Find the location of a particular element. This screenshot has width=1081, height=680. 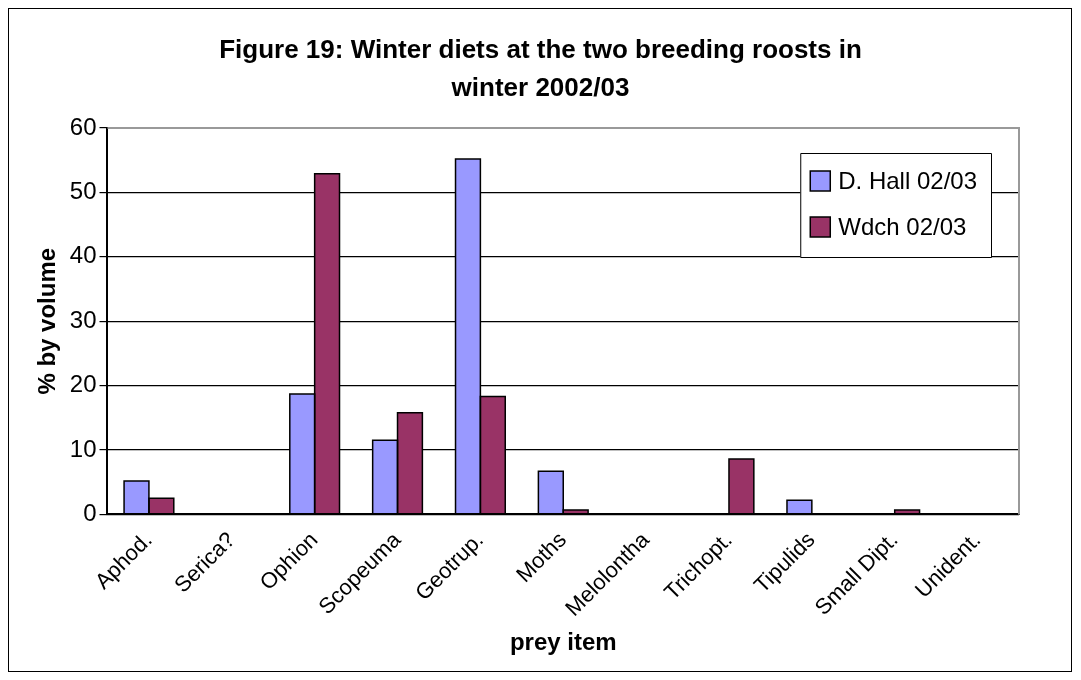

chart-title: Figure 19: Winter diets at the two breeding roosts in winter 2002/03 is located at coordinates (540, 68).